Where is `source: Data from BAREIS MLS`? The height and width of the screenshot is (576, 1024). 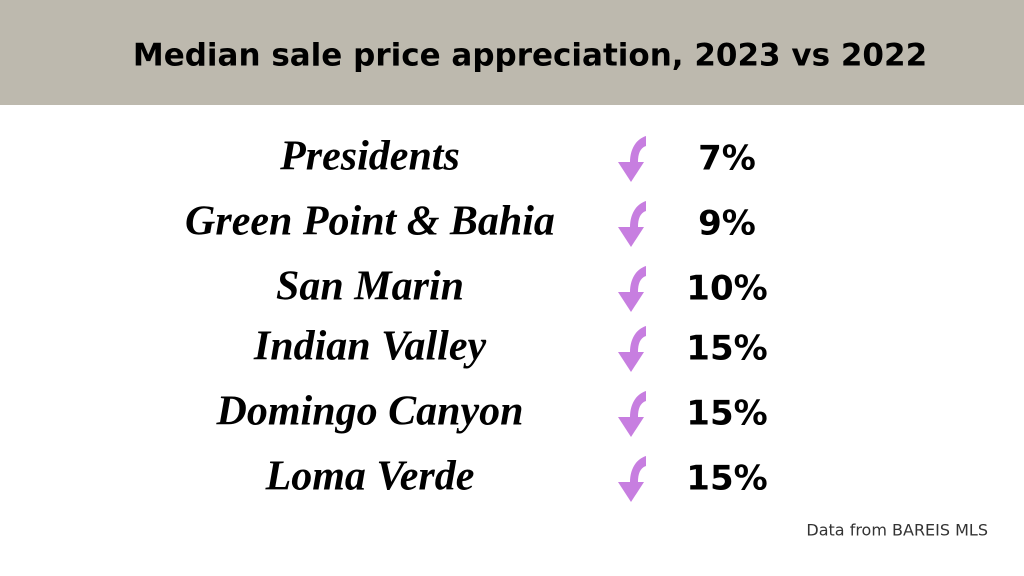
source: Data from BAREIS MLS is located at coordinates (897, 530).